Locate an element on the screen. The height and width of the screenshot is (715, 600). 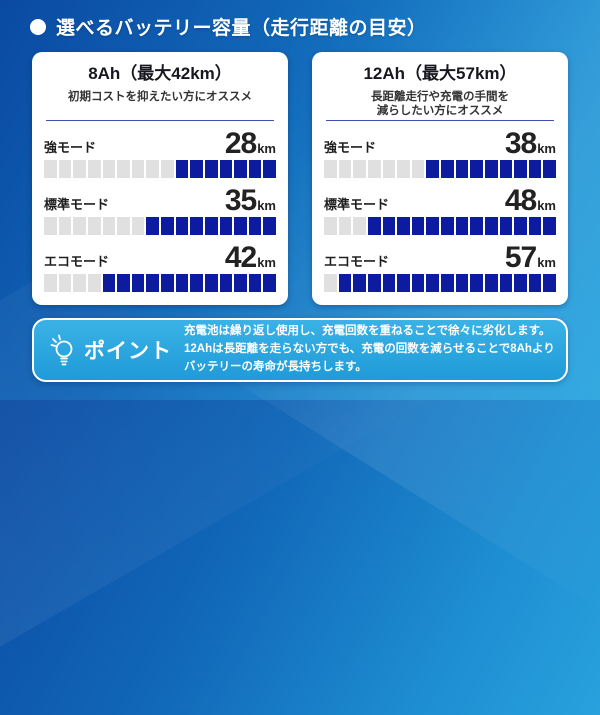
distance-number: 38 is located at coordinates (520, 143).